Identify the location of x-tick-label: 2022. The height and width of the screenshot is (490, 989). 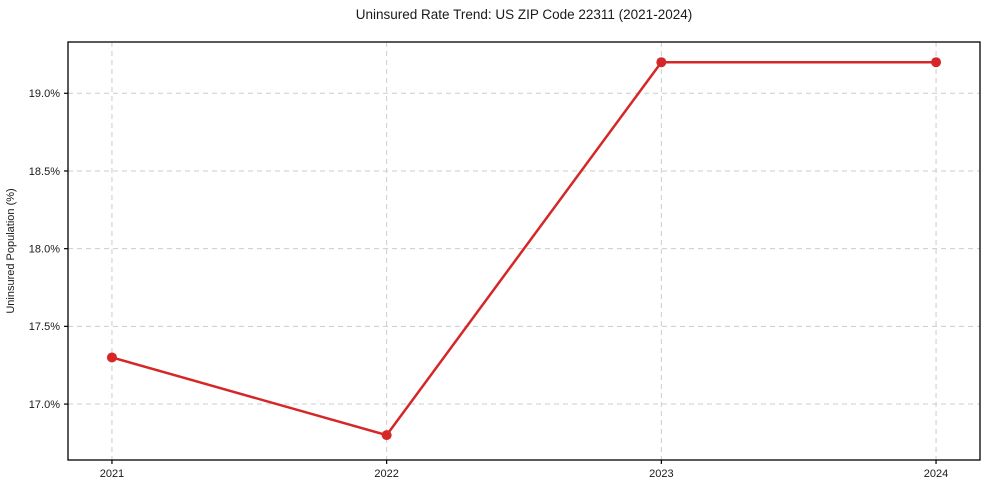
(386, 474).